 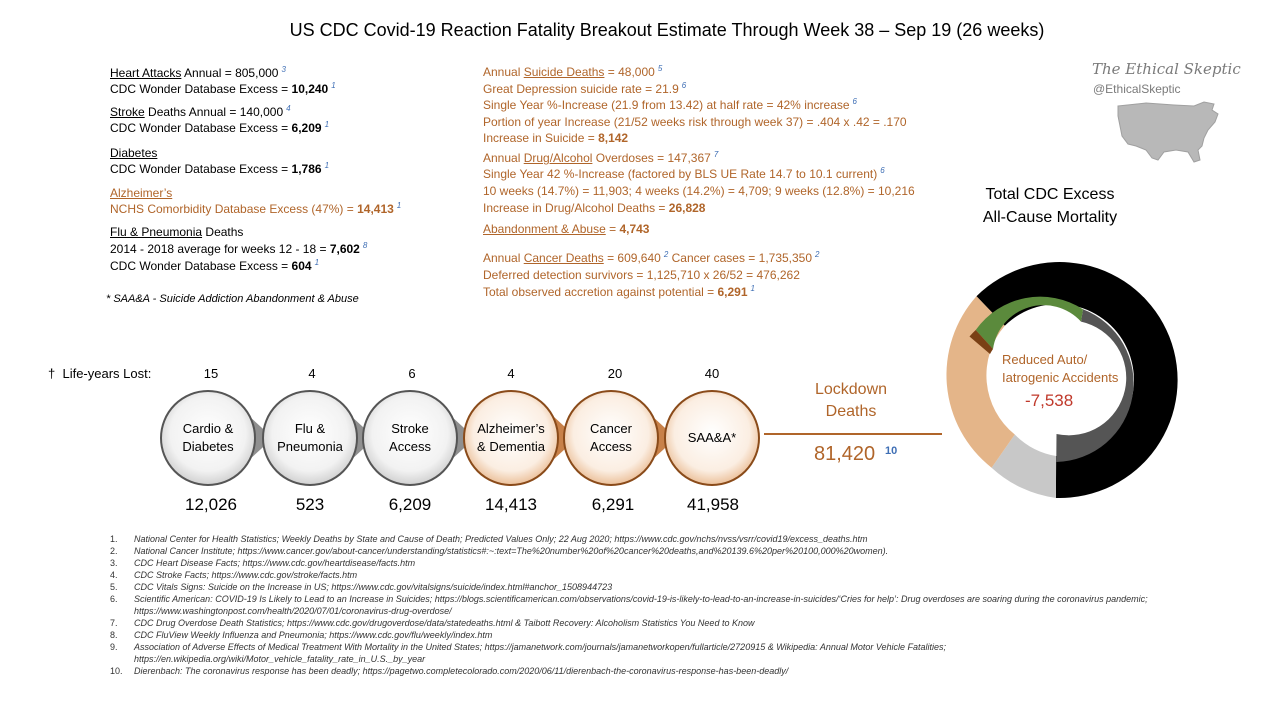 I want to click on inner-grey-segment, so click(x=1095, y=385).